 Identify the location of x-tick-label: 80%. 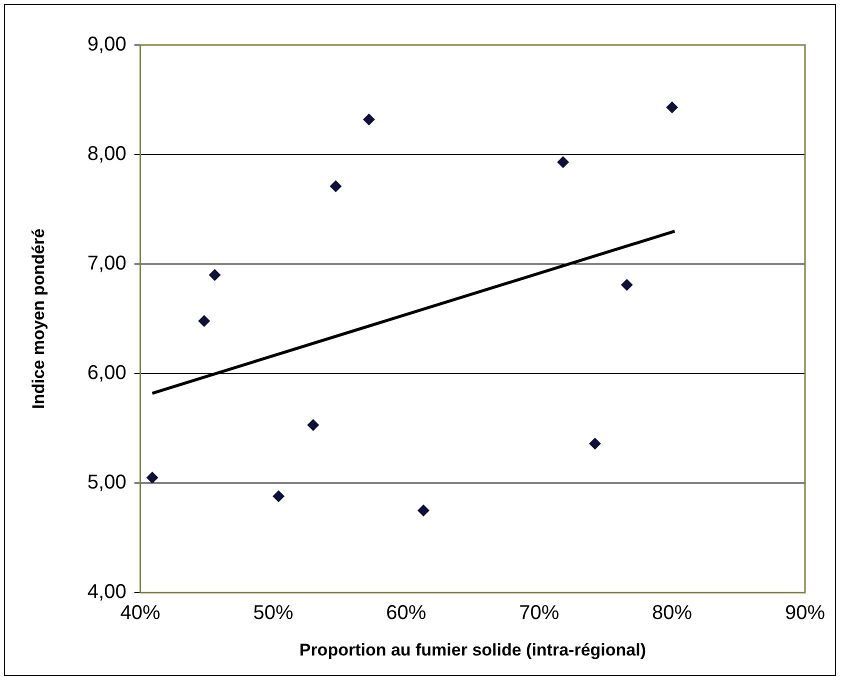
(672, 613).